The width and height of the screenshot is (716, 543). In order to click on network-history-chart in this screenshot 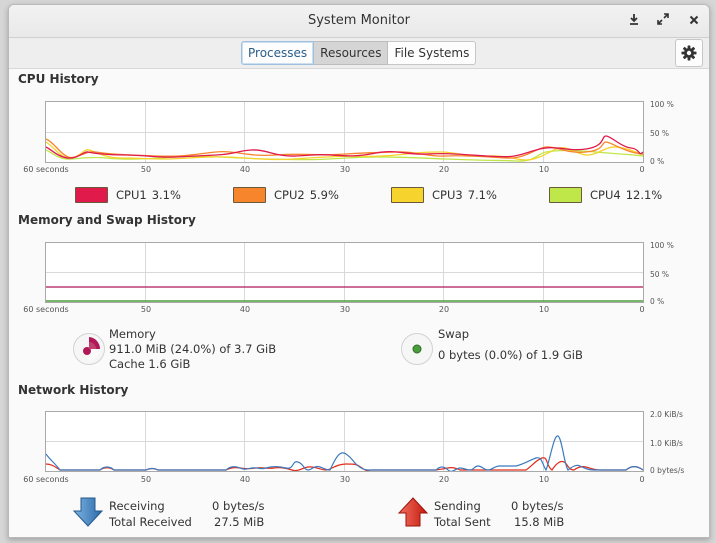, I will do `click(344, 441)`.